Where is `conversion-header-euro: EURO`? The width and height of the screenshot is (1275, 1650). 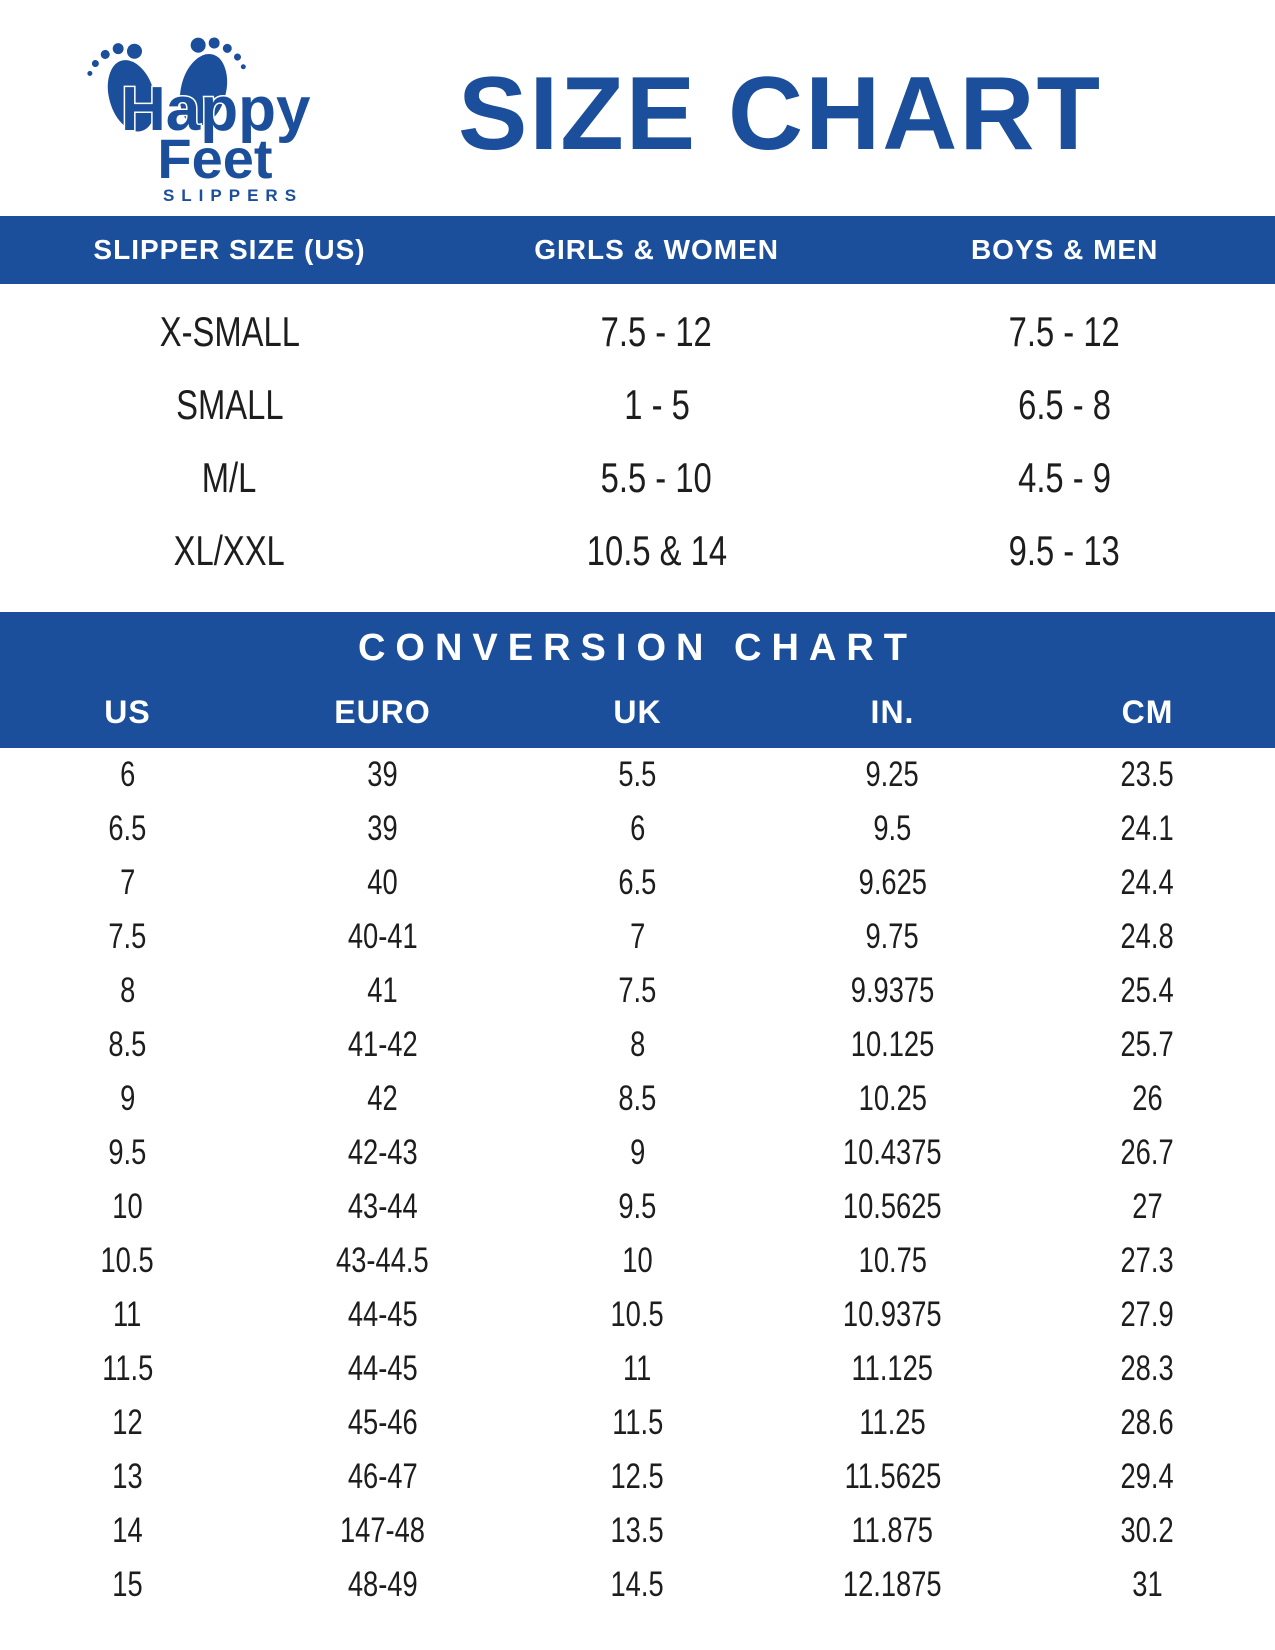
conversion-header-euro: EURO is located at coordinates (382, 712).